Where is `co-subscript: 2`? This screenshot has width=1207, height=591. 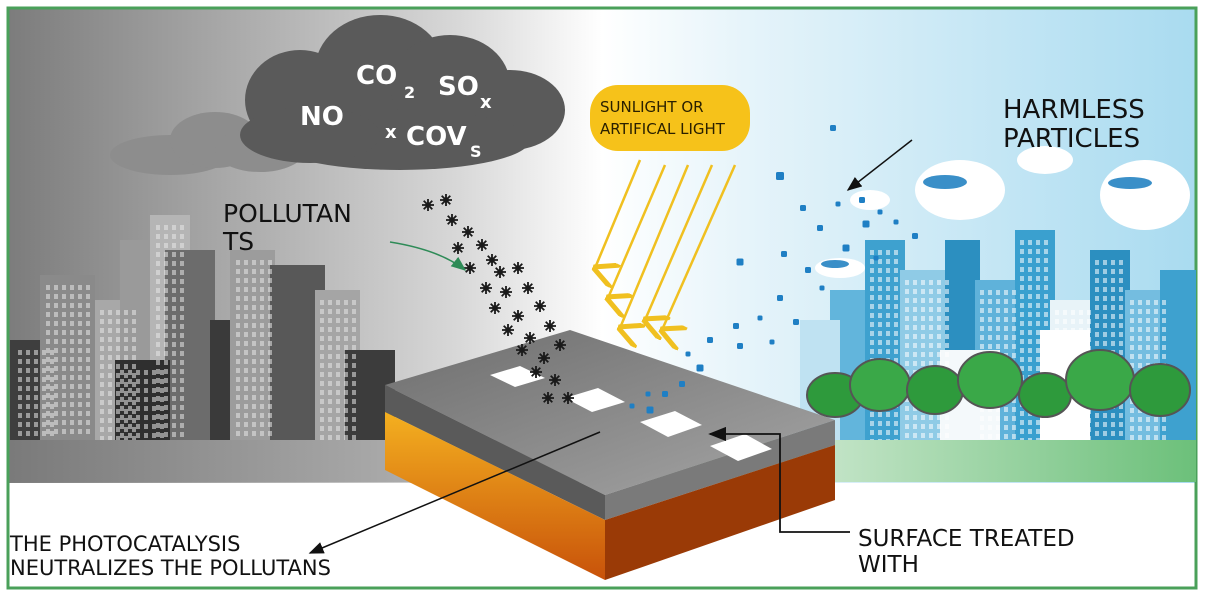 co-subscript: 2 is located at coordinates (409, 92).